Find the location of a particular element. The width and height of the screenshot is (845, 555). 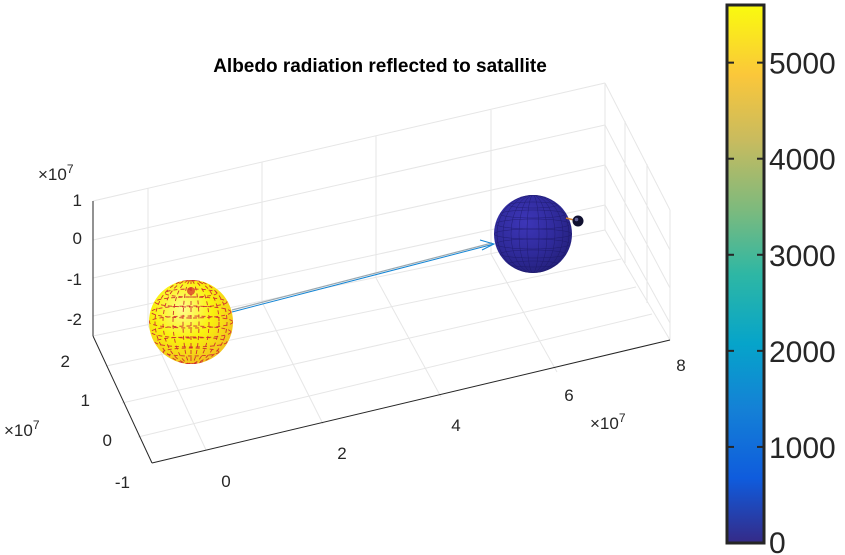

y-tick-label: 2 is located at coordinates (65, 361).